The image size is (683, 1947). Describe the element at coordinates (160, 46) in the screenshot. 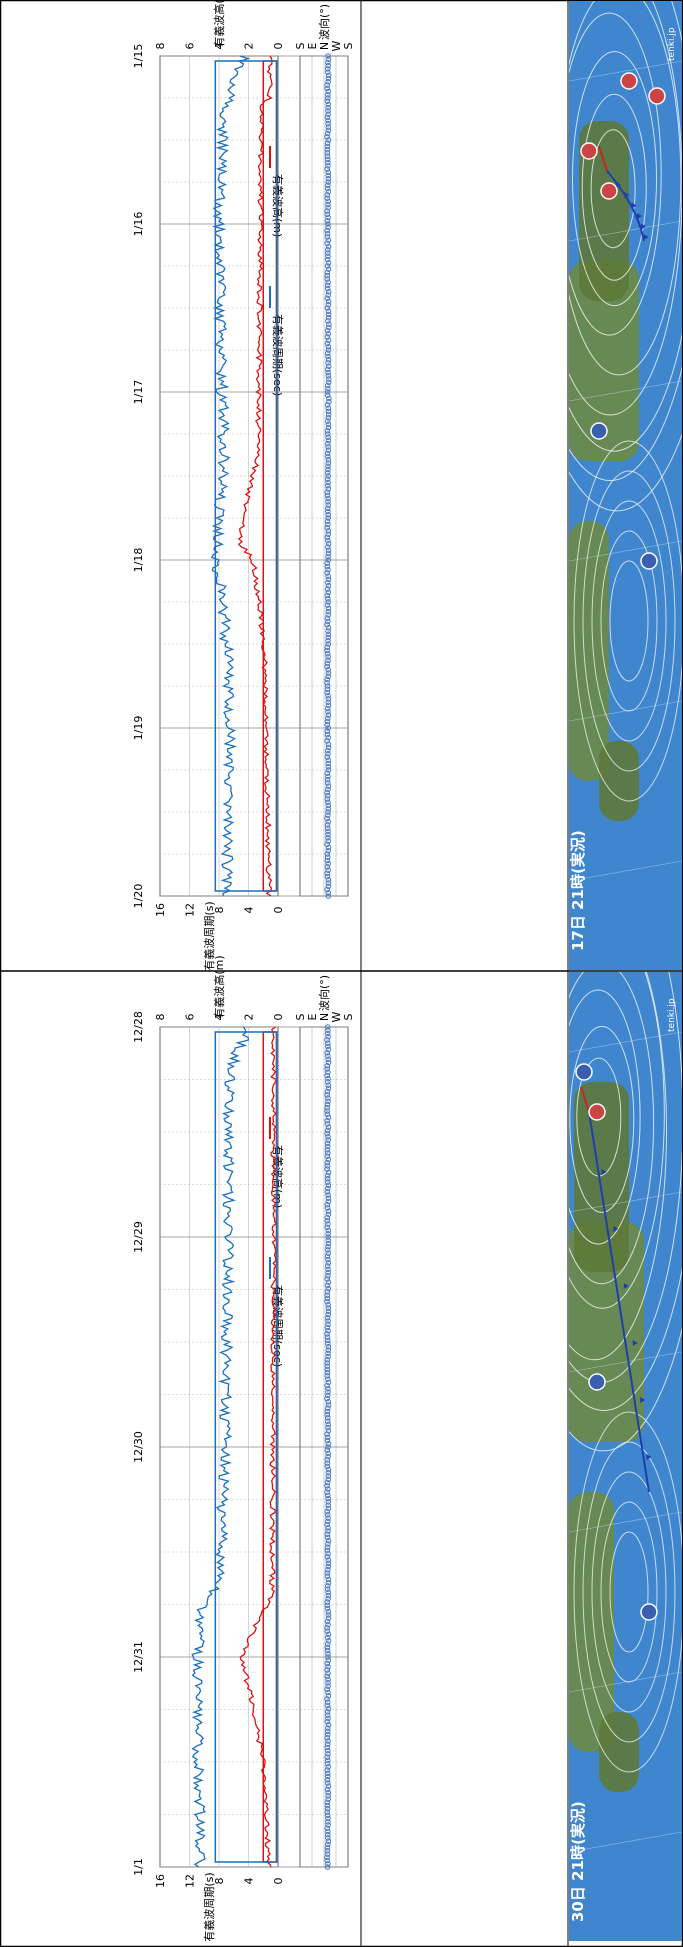

I see `height-tick-label: 8` at that location.